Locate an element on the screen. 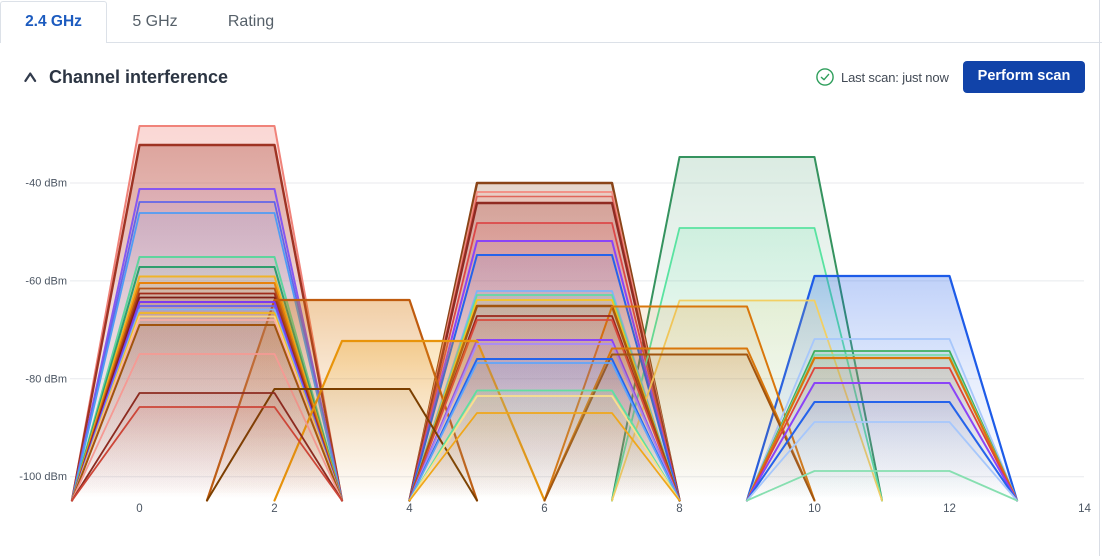 The width and height of the screenshot is (1102, 556). svg-text: -60 dBm is located at coordinates (46, 281).